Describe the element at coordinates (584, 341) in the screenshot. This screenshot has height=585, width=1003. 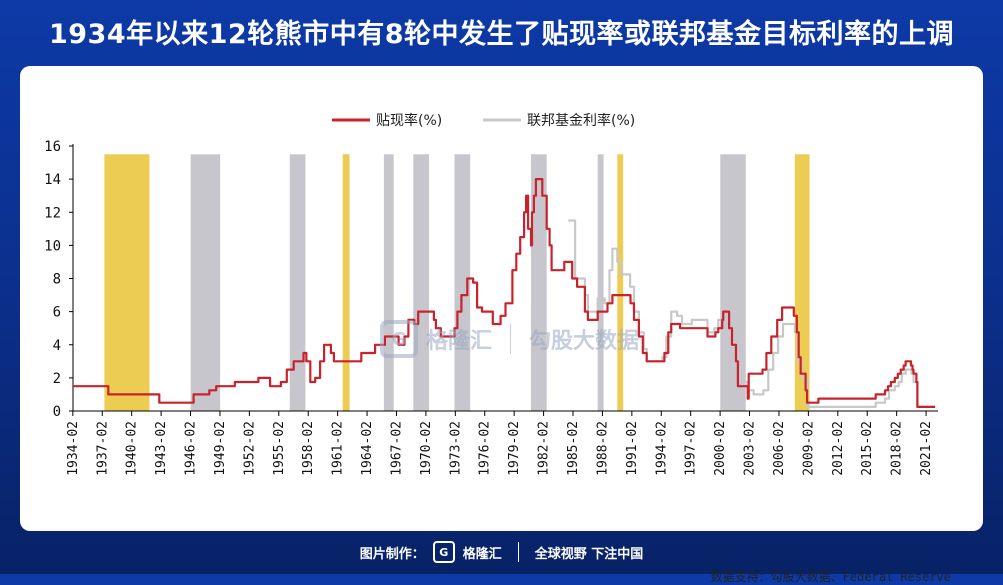
I see `watermark-partner: 勾股大数据` at that location.